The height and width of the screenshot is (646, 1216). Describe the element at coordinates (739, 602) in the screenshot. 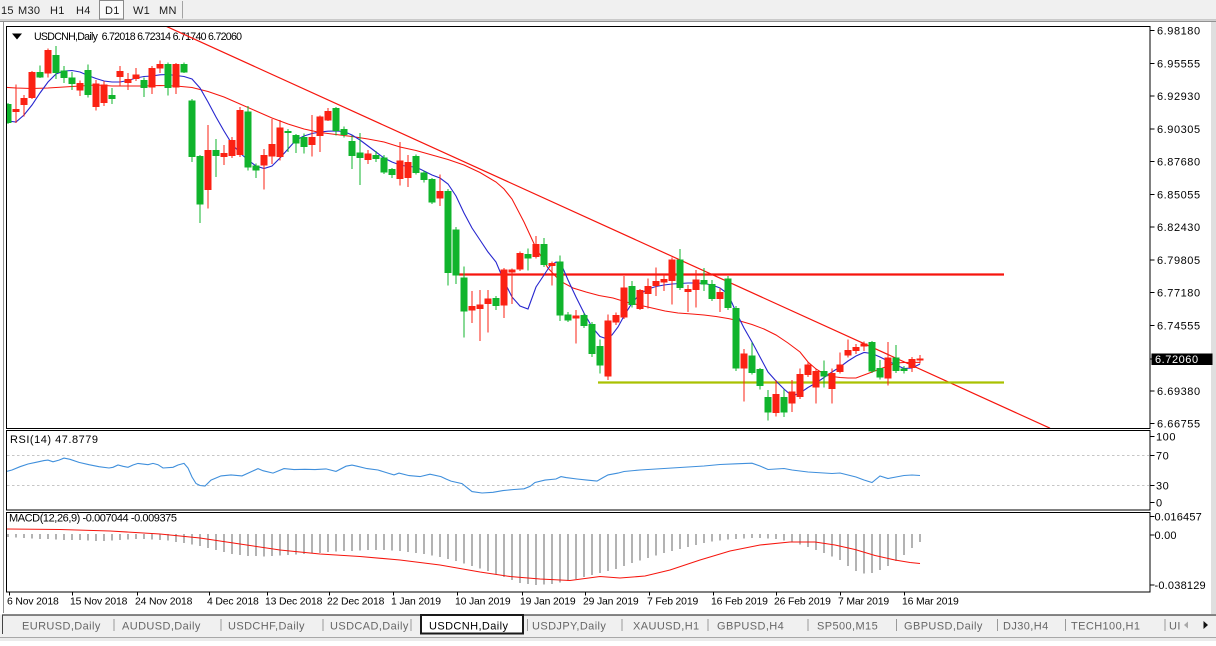

I see `svg-text: 16 Feb 2019` at that location.